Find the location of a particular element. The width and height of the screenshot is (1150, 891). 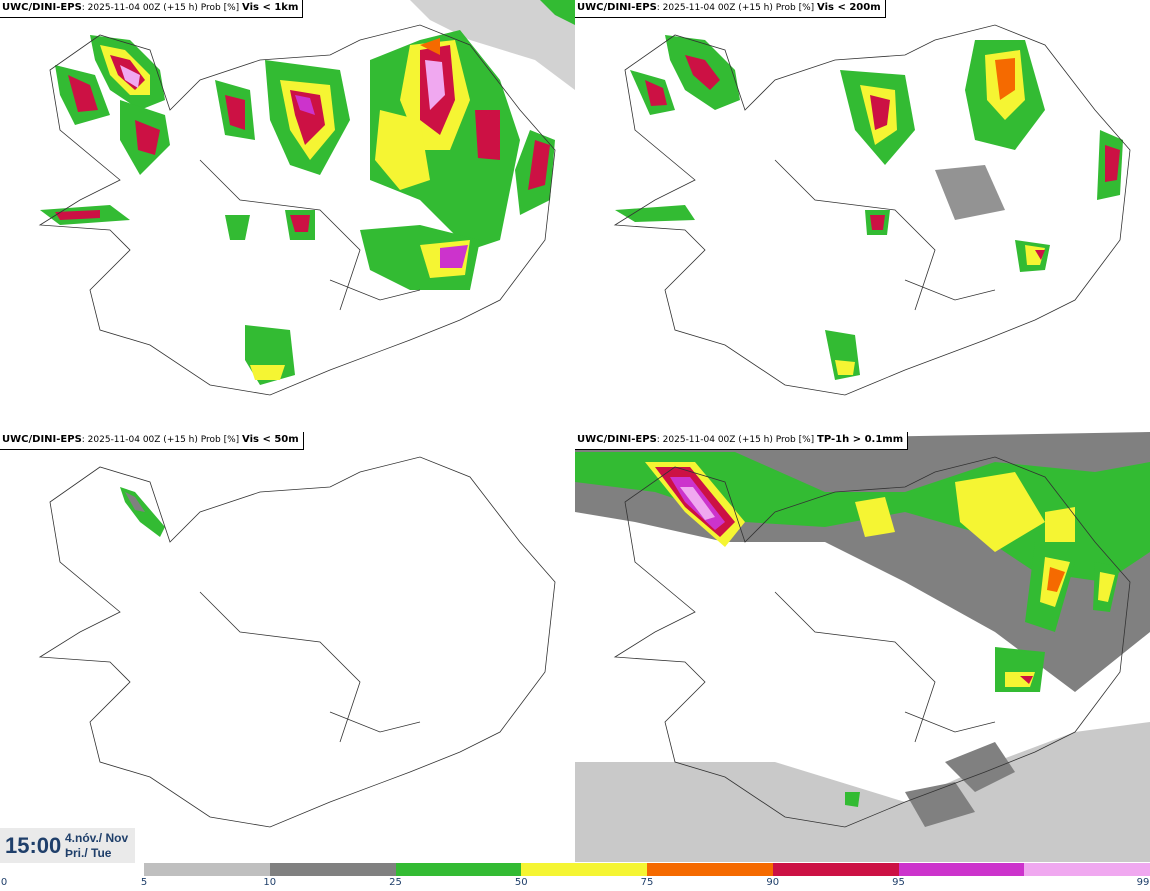

legend-tick-label: 75 is located at coordinates (647, 882).